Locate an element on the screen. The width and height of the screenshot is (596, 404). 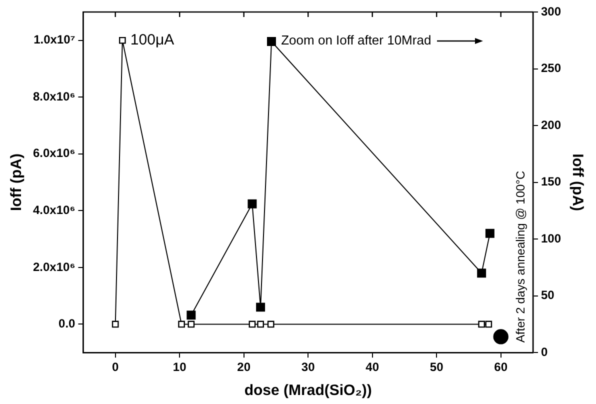
annotation: After 2 days annealing @ 100°C is located at coordinates (520, 256).